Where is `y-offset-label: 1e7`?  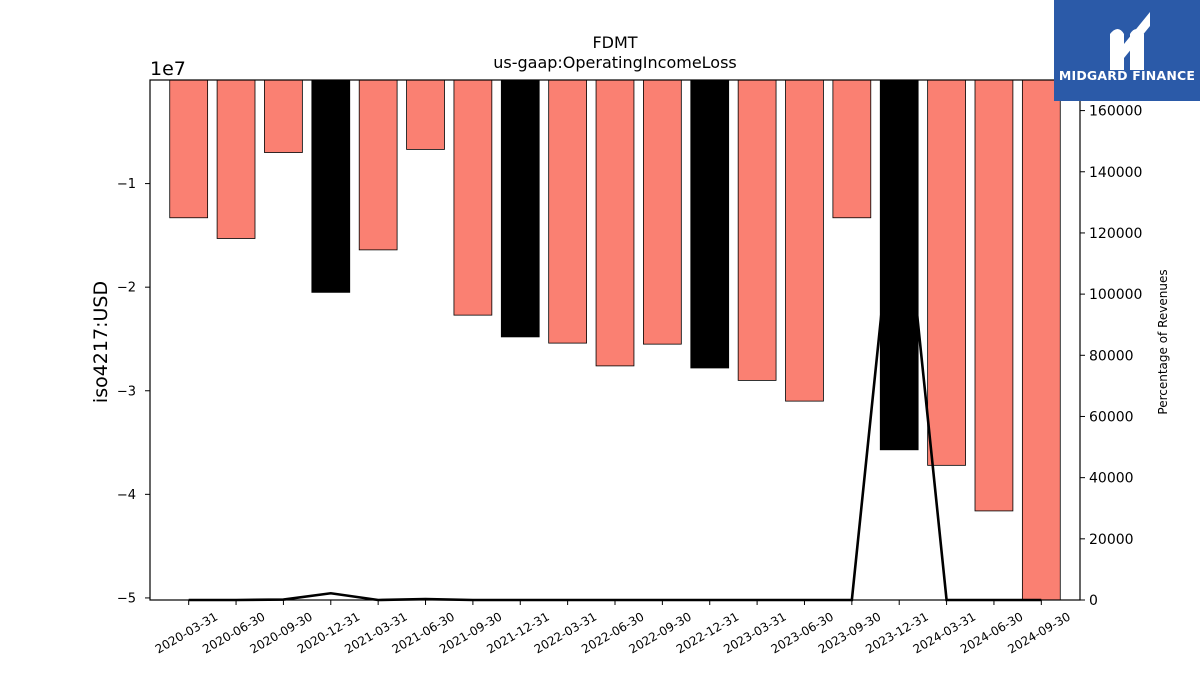
y-offset-label: 1e7 is located at coordinates (168, 69).